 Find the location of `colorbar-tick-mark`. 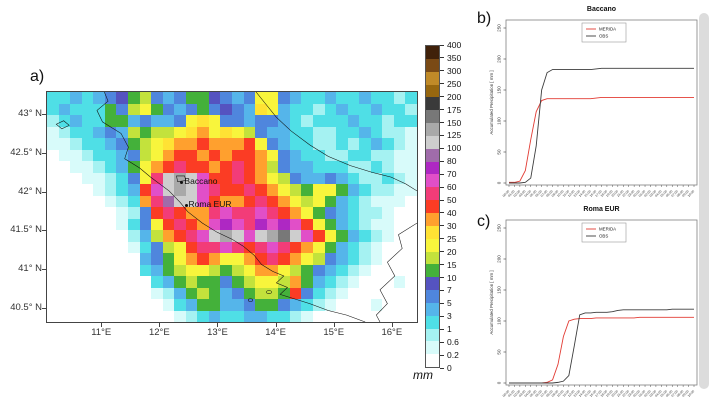

colorbar-tick-mark is located at coordinates (442, 355).